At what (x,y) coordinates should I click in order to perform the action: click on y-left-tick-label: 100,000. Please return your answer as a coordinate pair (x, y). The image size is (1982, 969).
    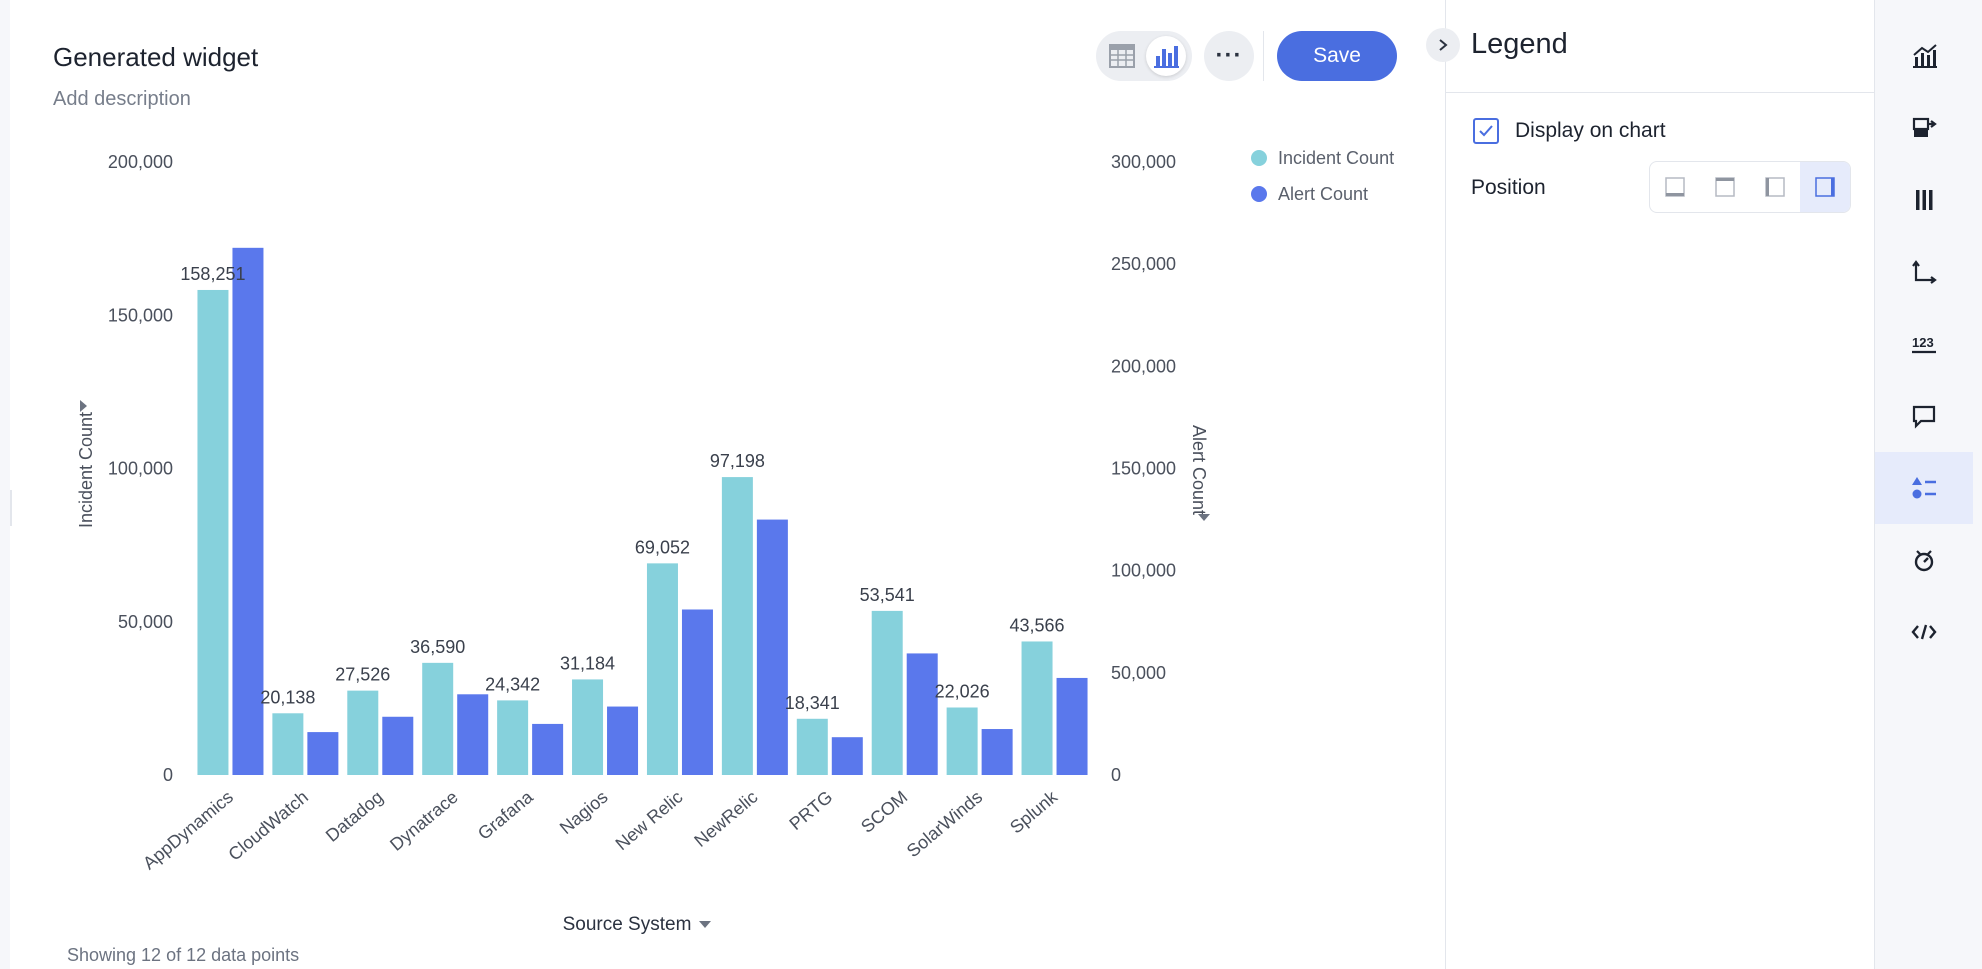
    Looking at the image, I should click on (140, 469).